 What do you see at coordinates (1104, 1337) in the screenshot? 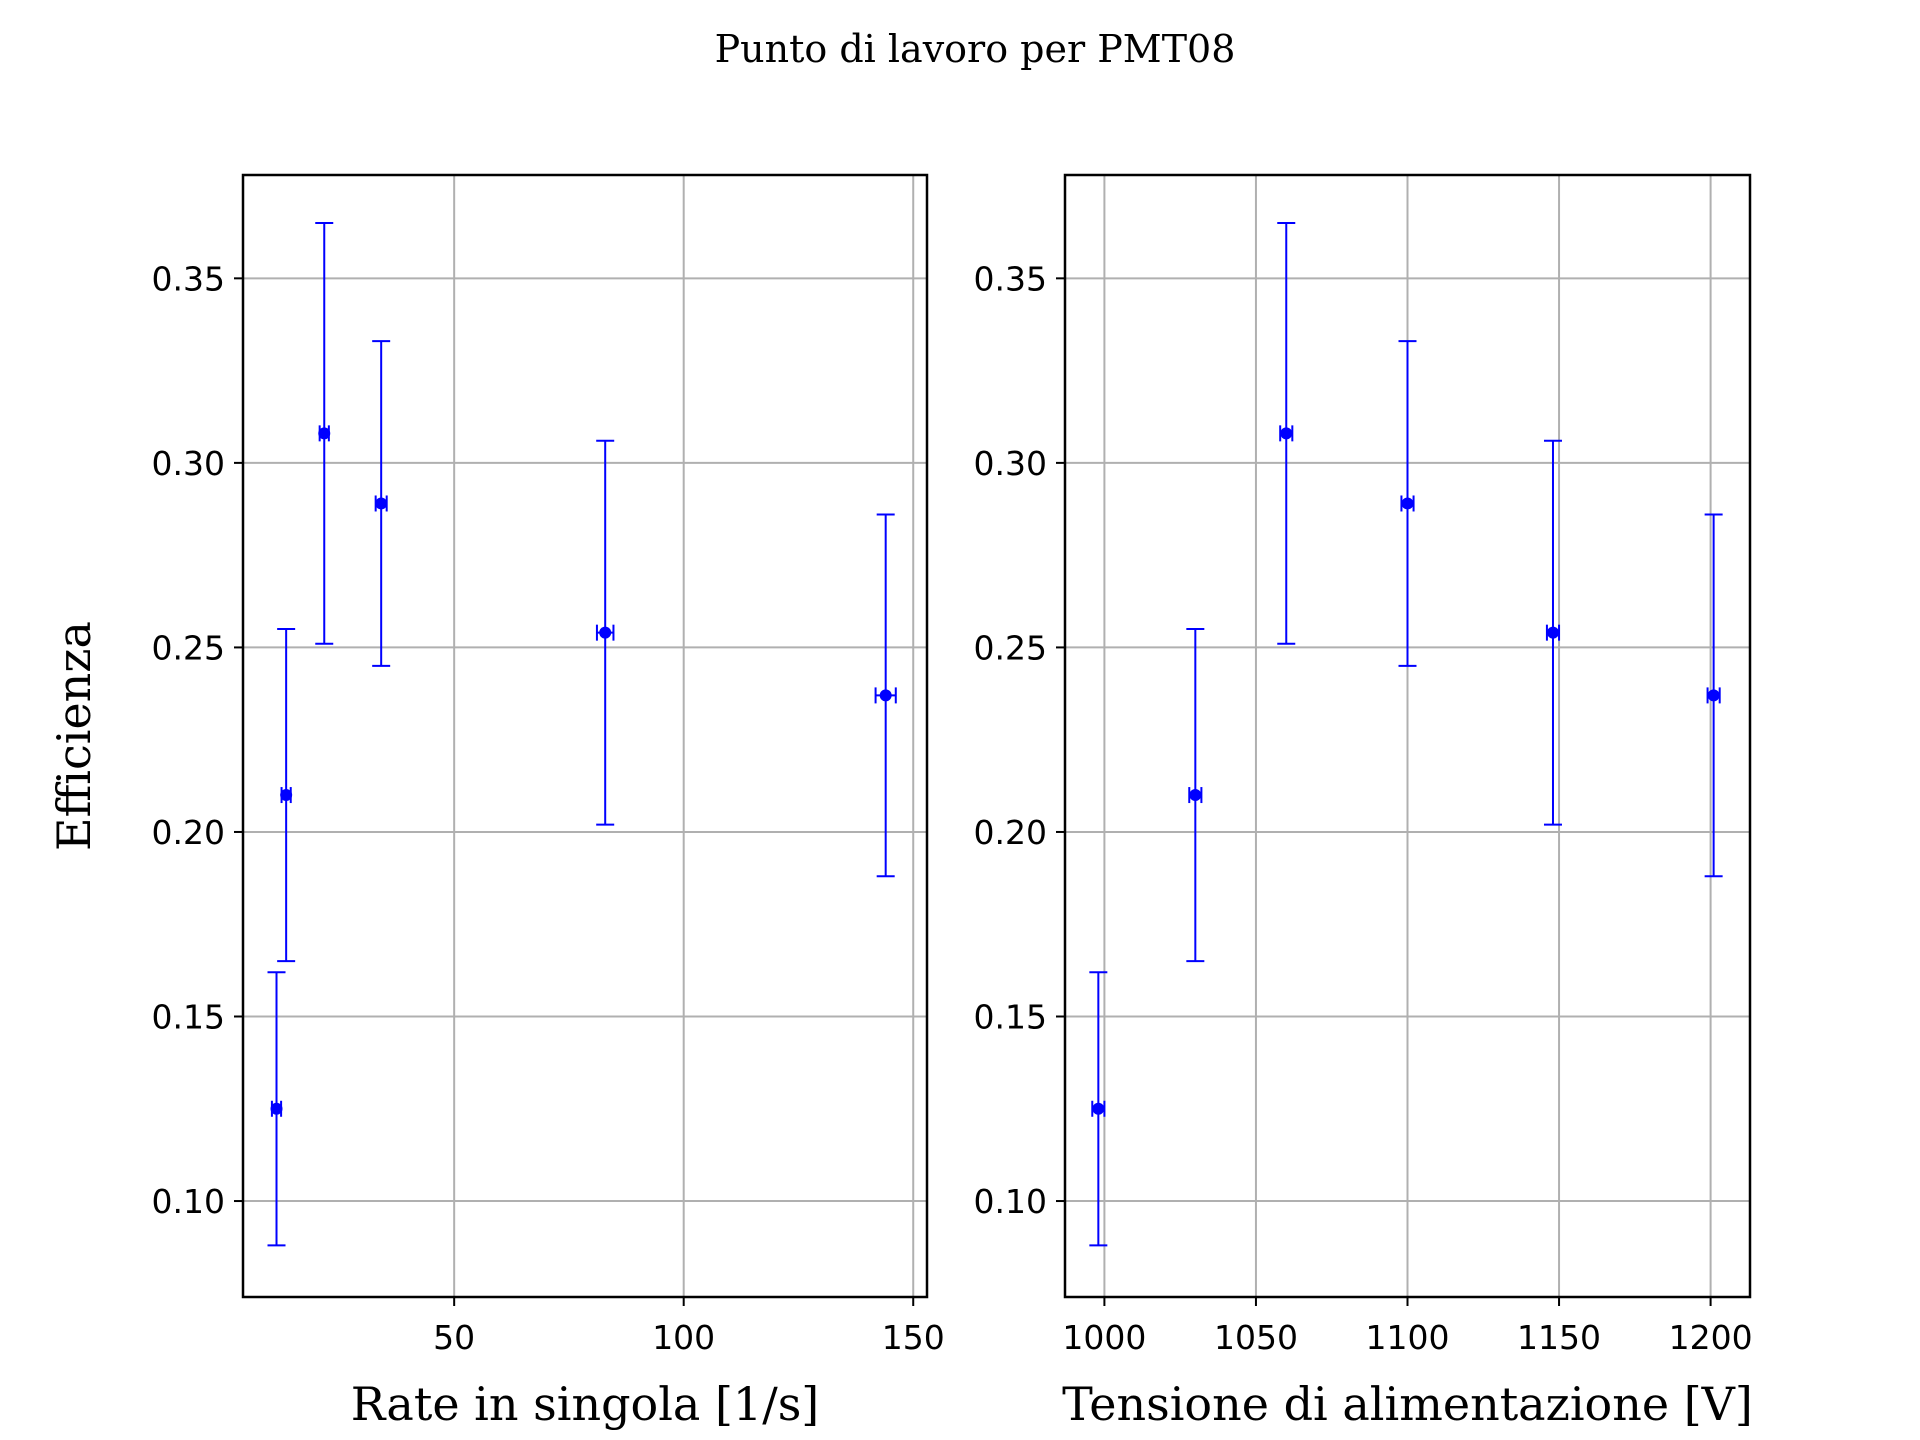
I see `x-tick-label: 1000` at bounding box center [1104, 1337].